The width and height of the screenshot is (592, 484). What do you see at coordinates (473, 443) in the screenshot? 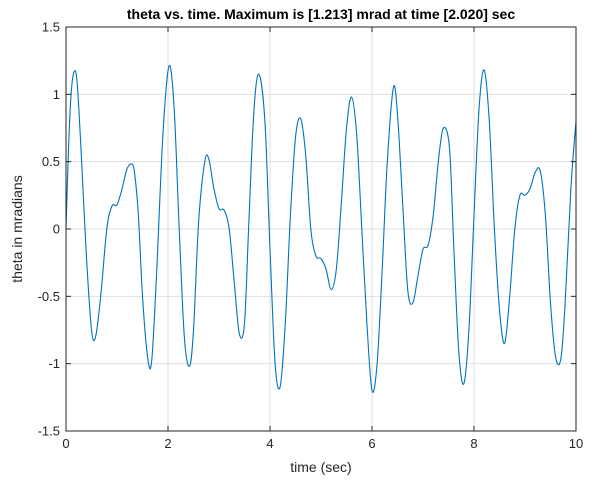
I see `x-tick-label: 8` at bounding box center [473, 443].